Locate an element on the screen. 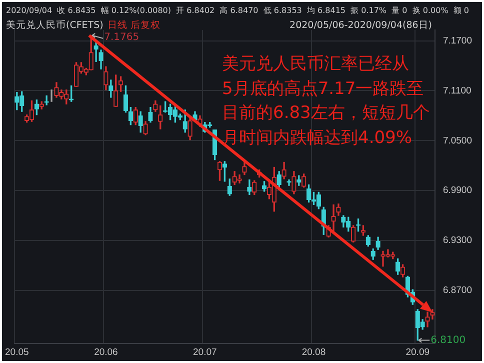 The width and height of the screenshot is (484, 363). y-tick-label: 6.9300 is located at coordinates (457, 240).